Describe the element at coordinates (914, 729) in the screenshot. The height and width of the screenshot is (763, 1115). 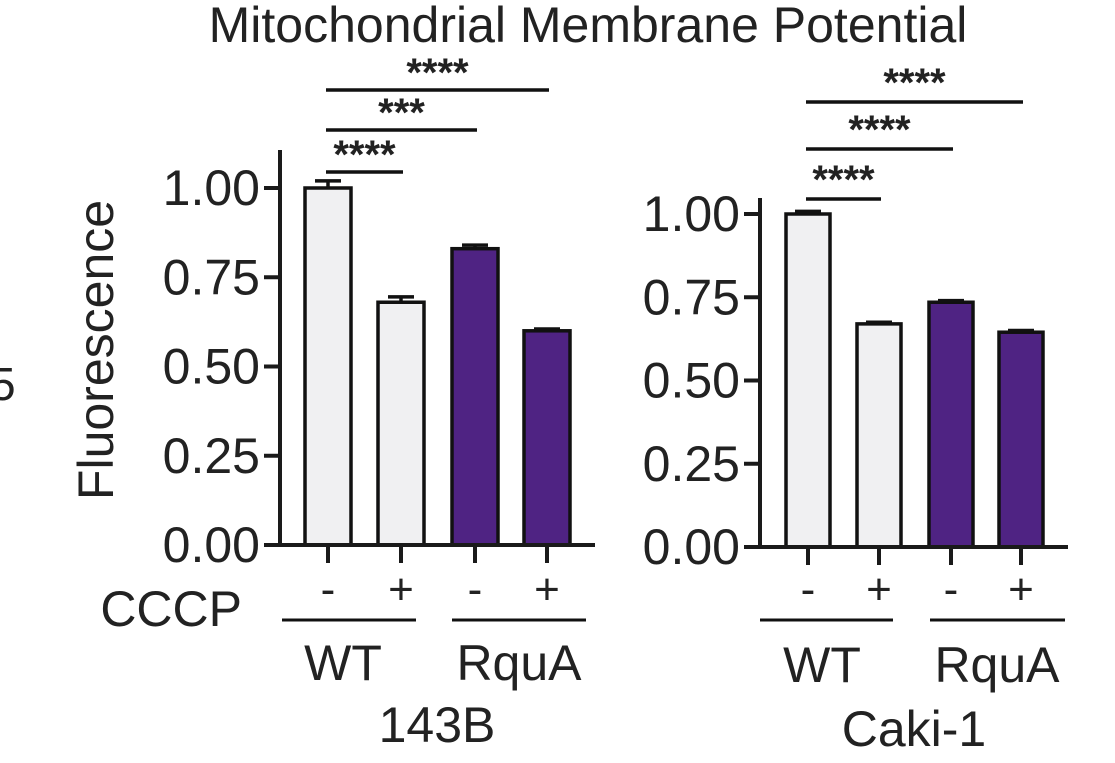
I see `panel-title: Caki-1` at that location.